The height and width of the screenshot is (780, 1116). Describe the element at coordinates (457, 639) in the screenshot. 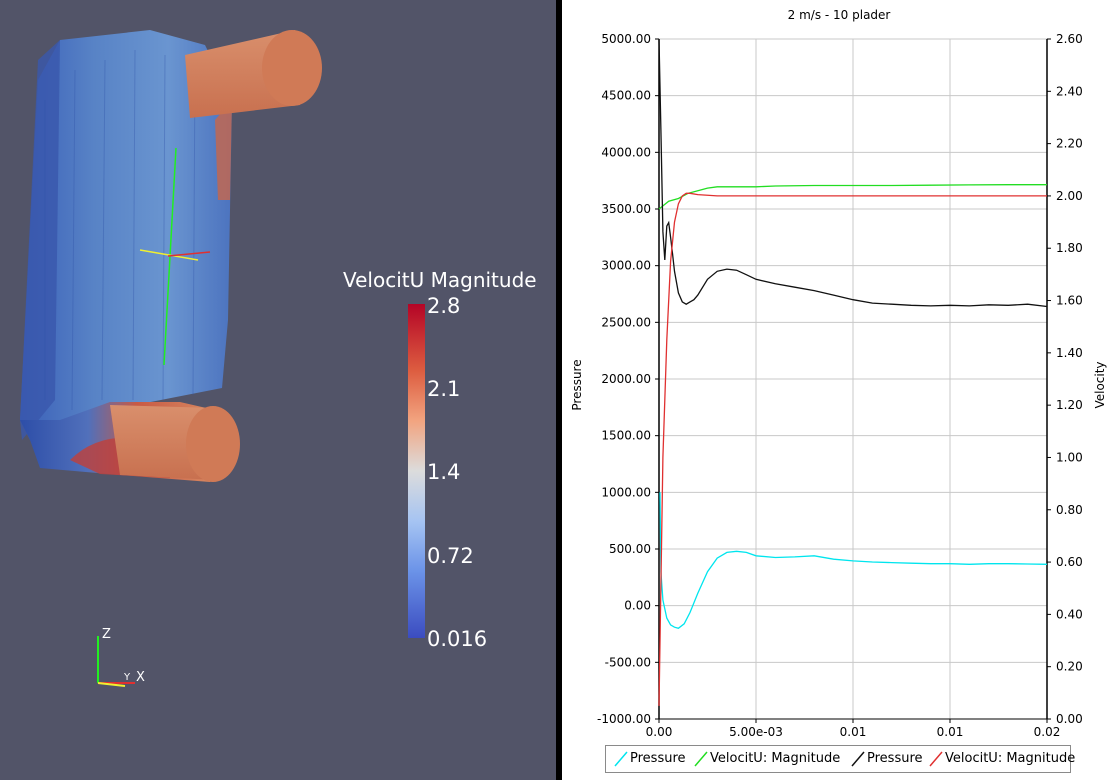

I see `colorbar-label-min: 0.016` at that location.